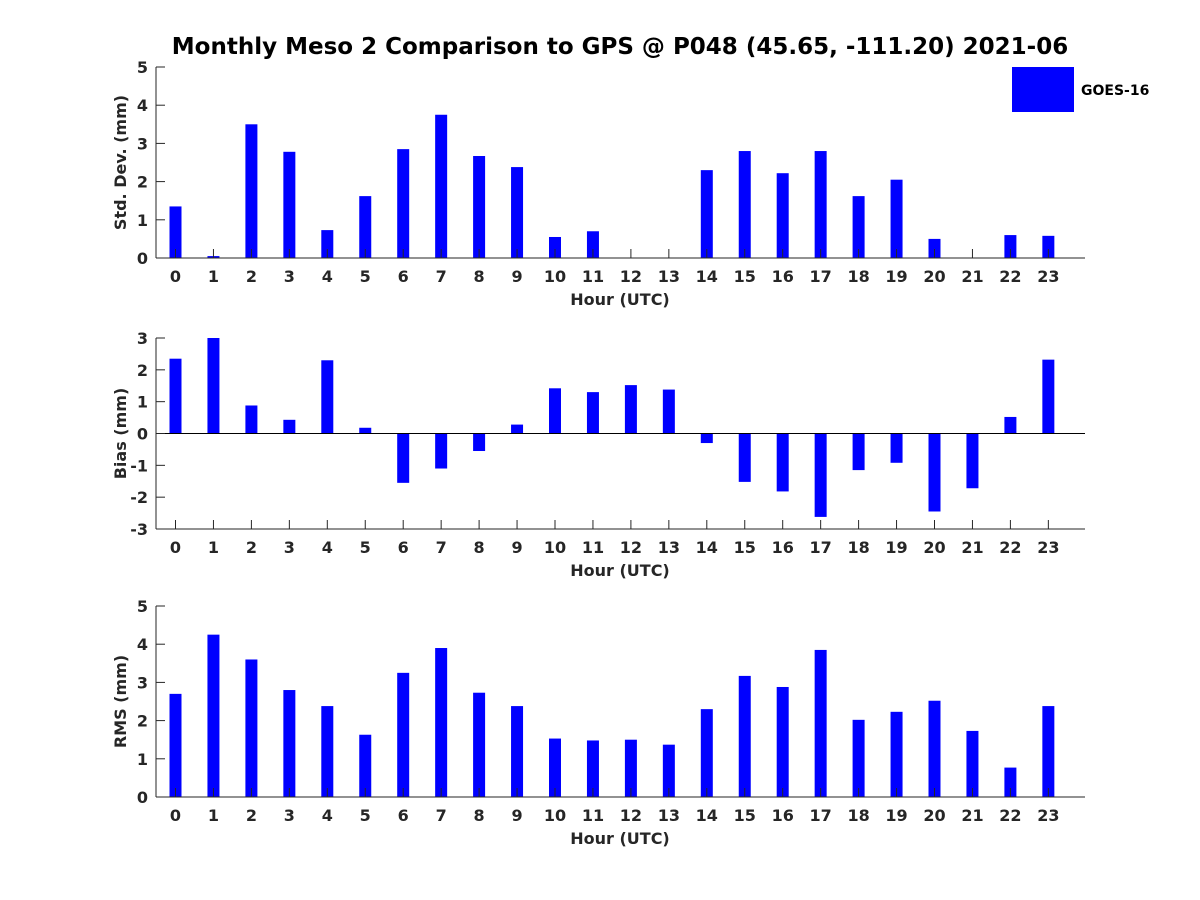 This screenshot has width=1200, height=900. Describe the element at coordinates (620, 838) in the screenshot. I see `x-axis-label: Hour (UTC)` at that location.